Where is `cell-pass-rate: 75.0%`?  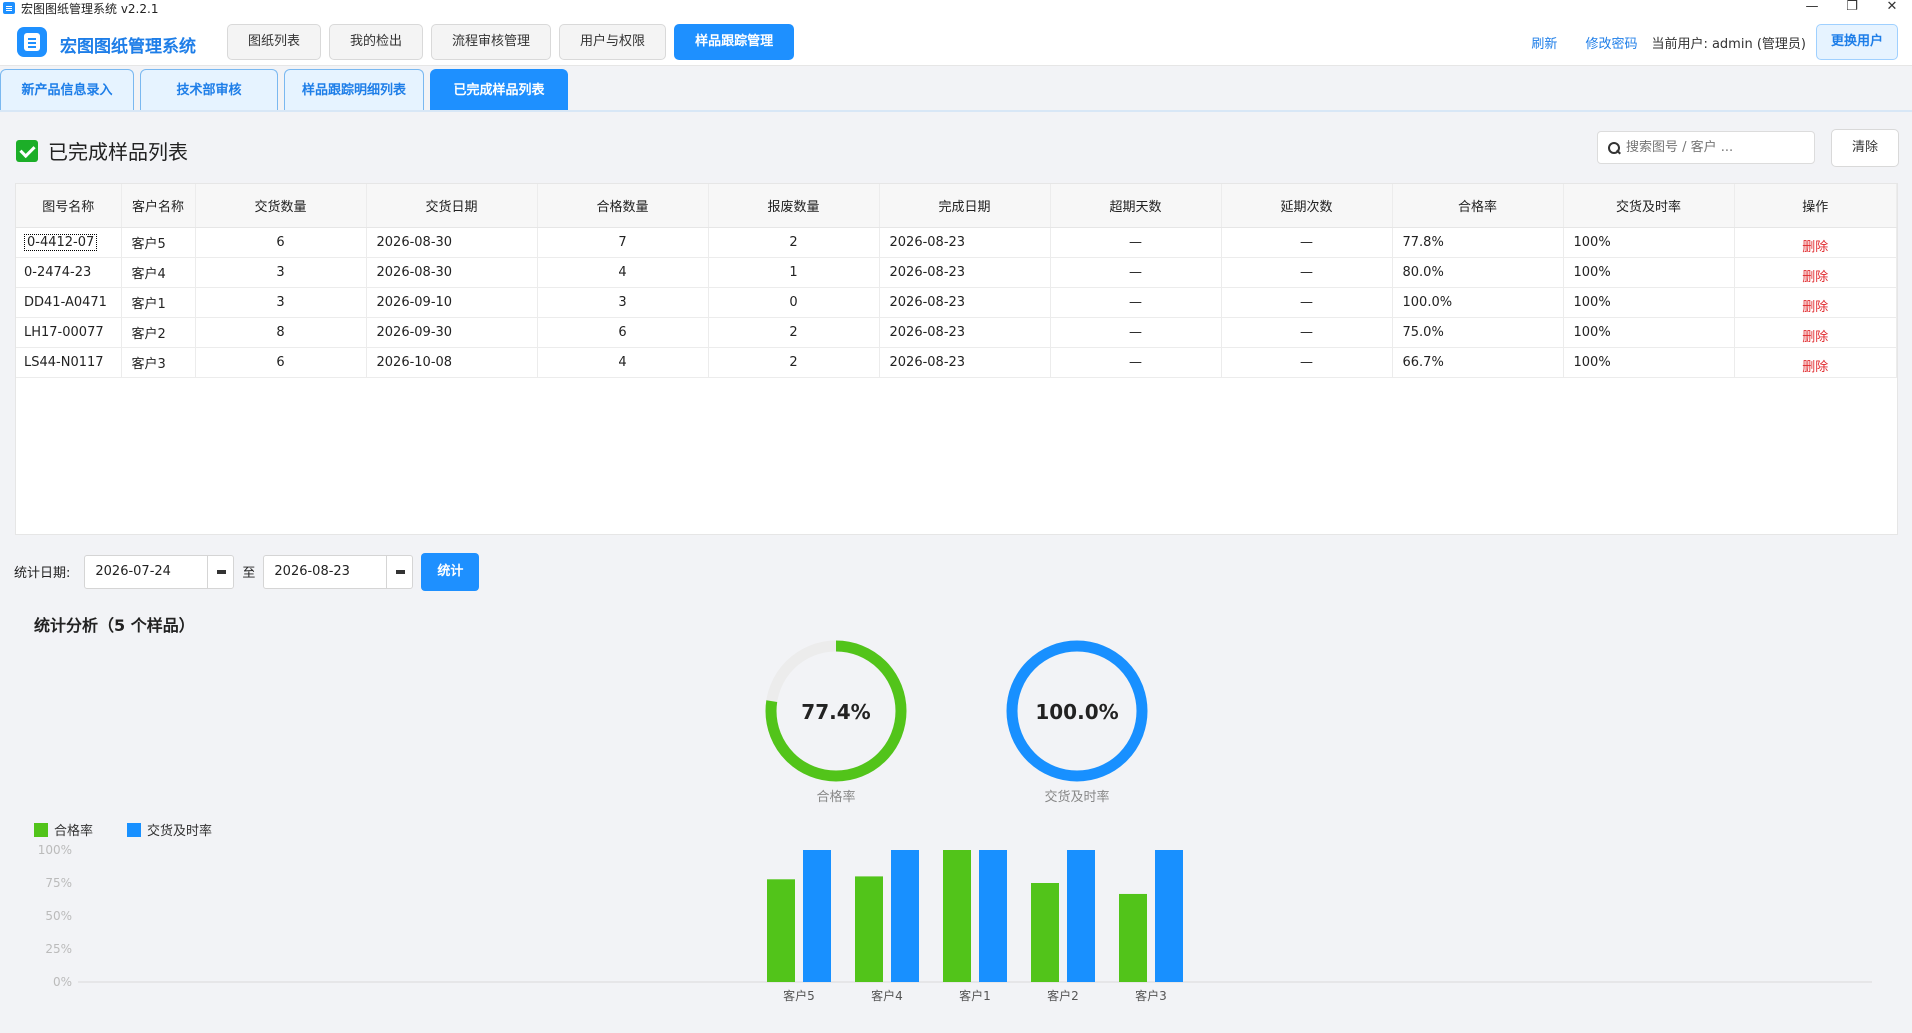 cell-pass-rate: 75.0% is located at coordinates (1478, 332).